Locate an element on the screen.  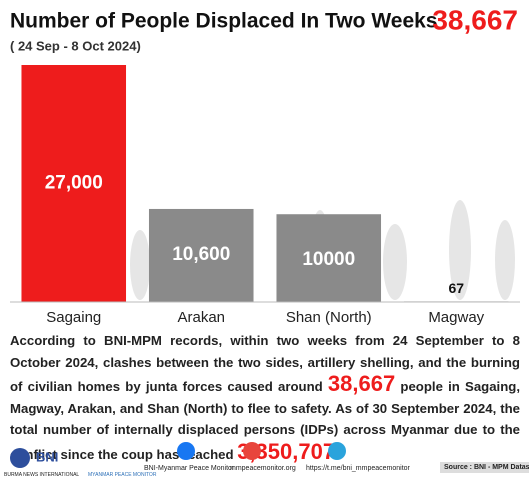
source: Source : BNI - MPM Dataset is located at coordinates (484, 467).